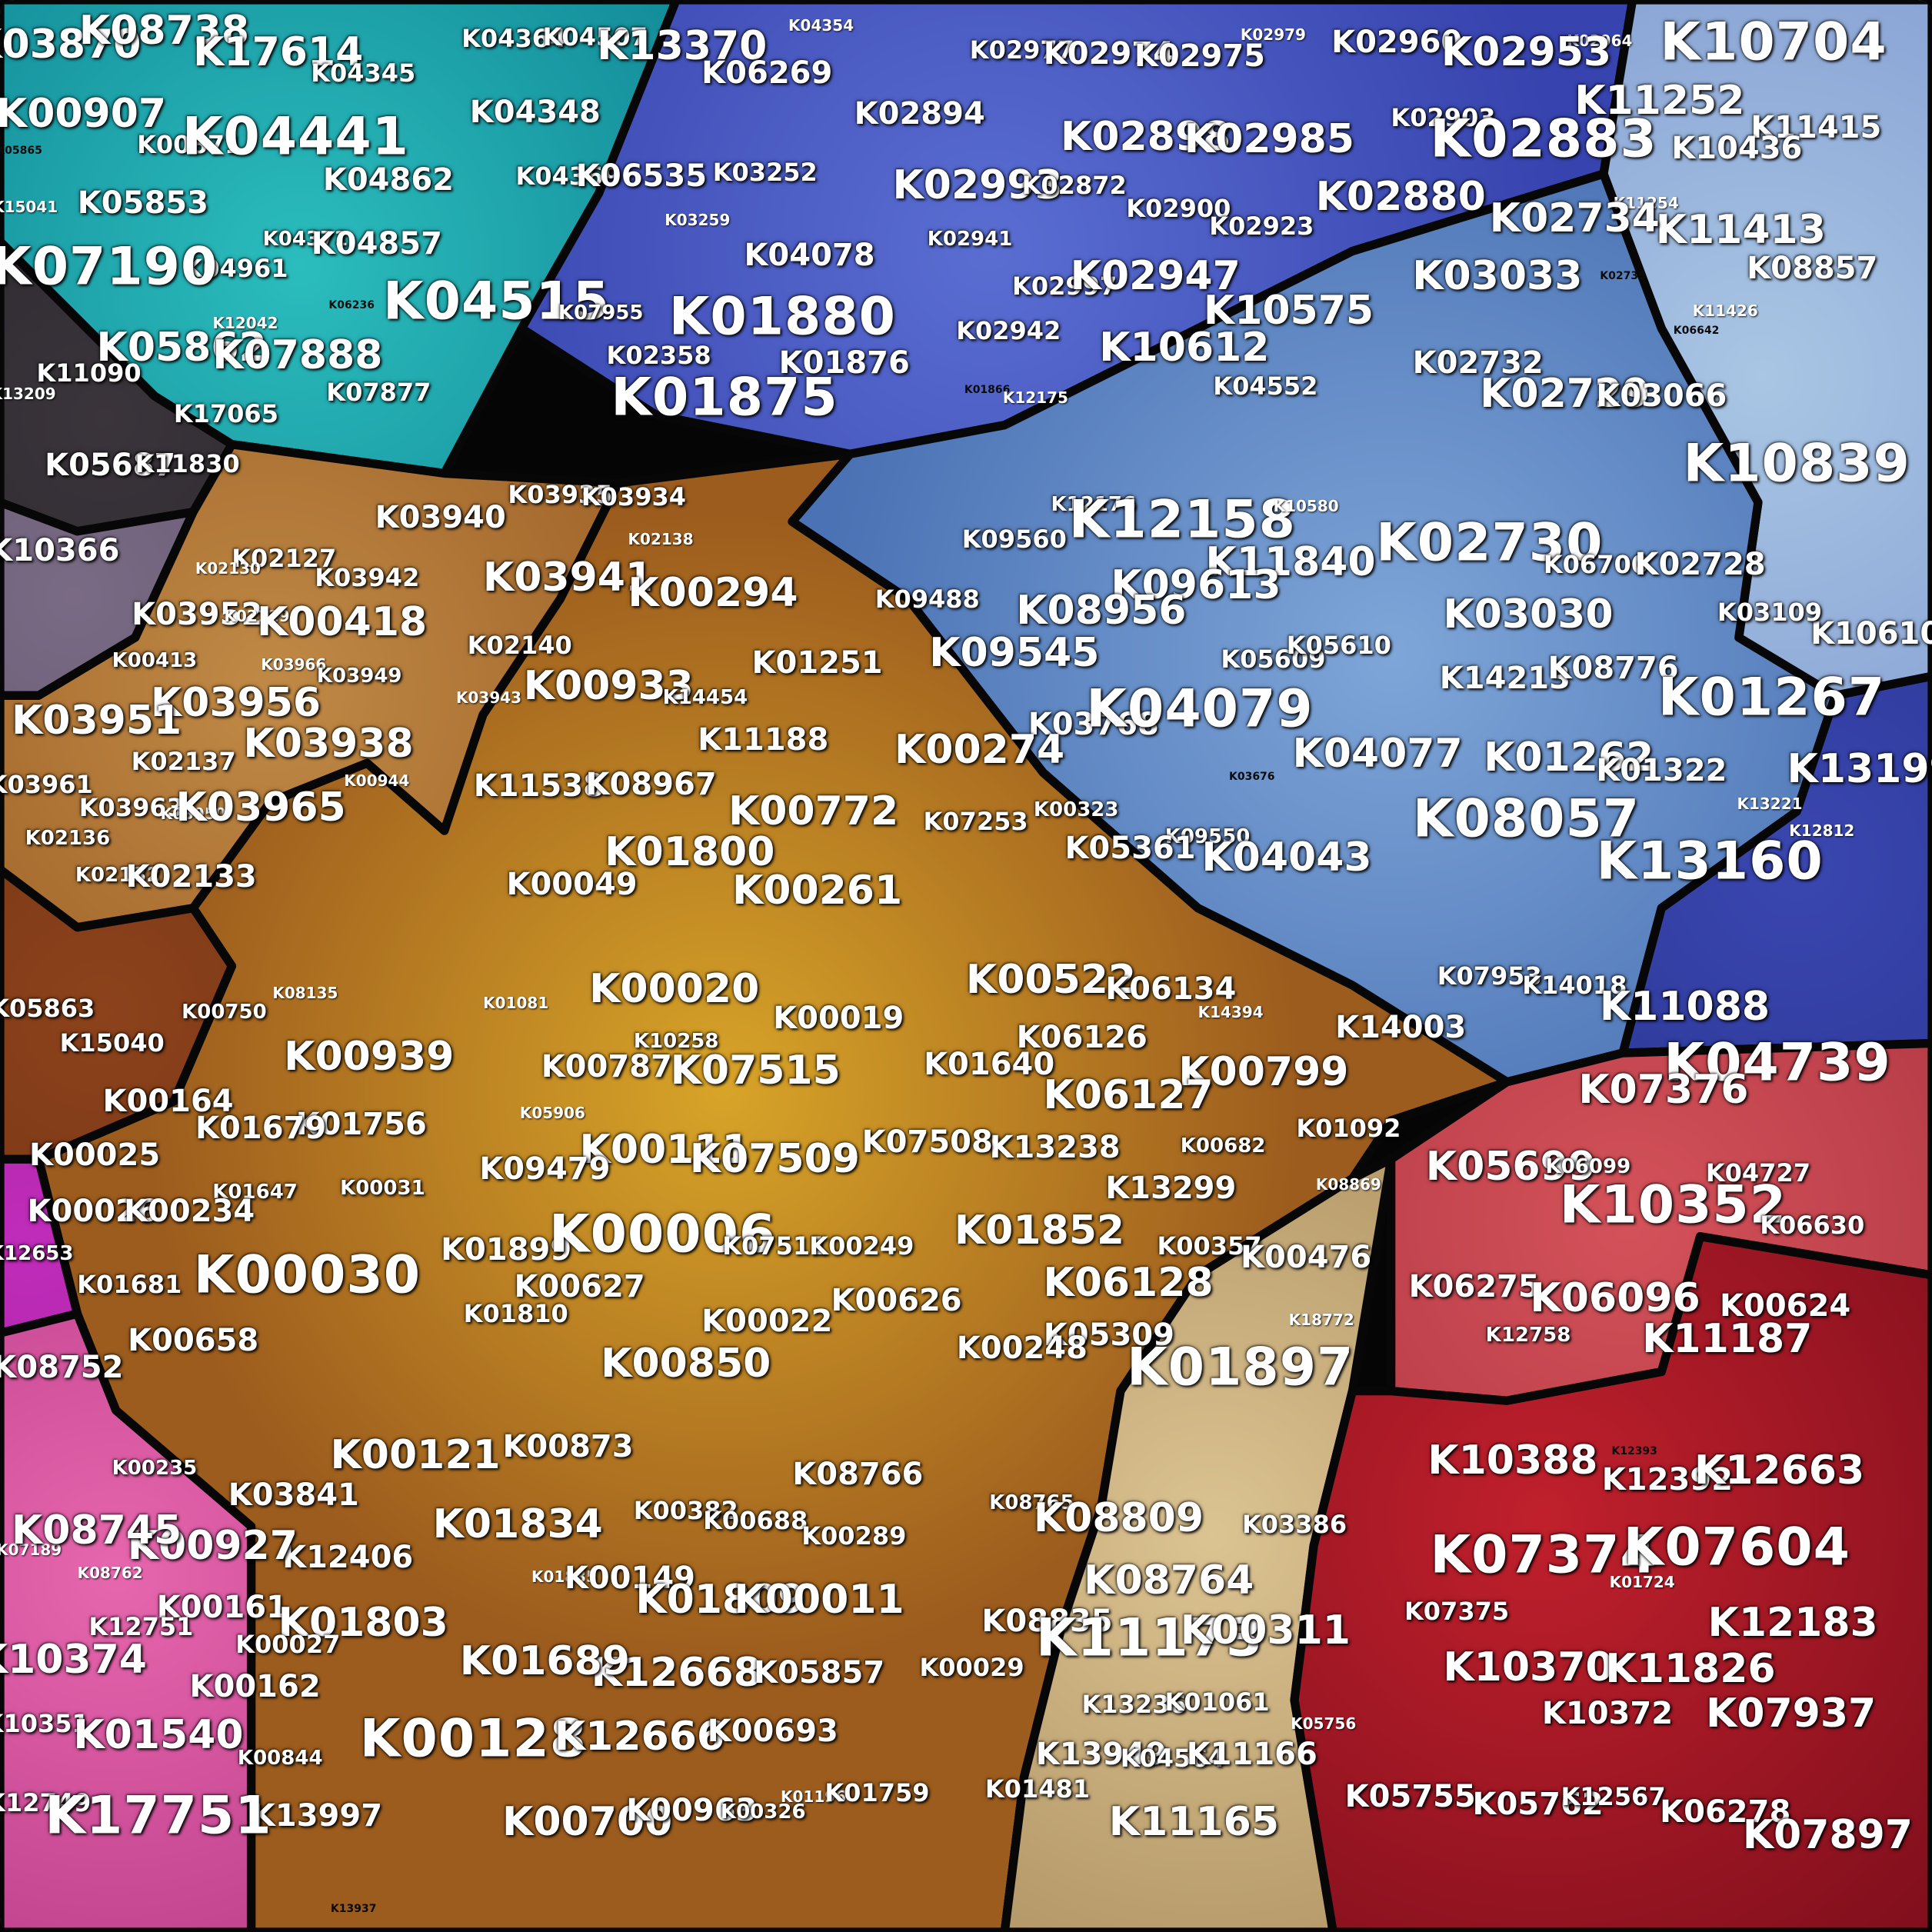 The width and height of the screenshot is (1932, 1932). I want to click on treemap-cell-K02942: K02942, so click(1008, 330).